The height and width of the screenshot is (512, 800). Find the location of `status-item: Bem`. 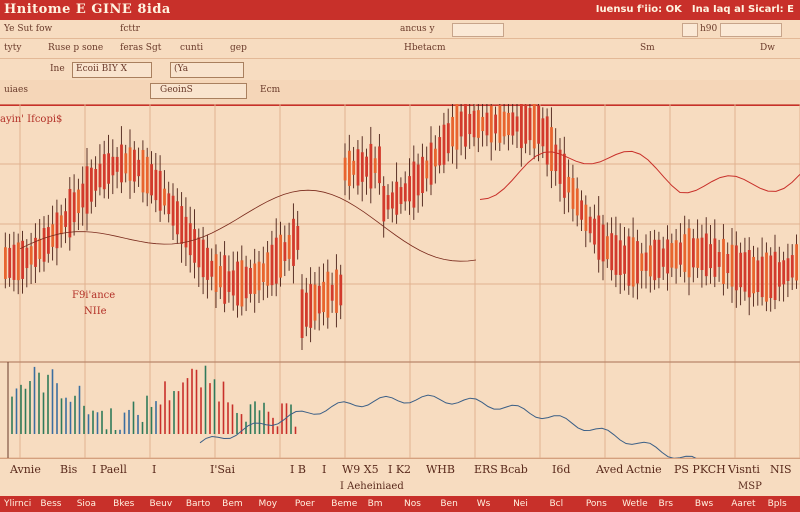

status-item: Bem is located at coordinates (232, 504).